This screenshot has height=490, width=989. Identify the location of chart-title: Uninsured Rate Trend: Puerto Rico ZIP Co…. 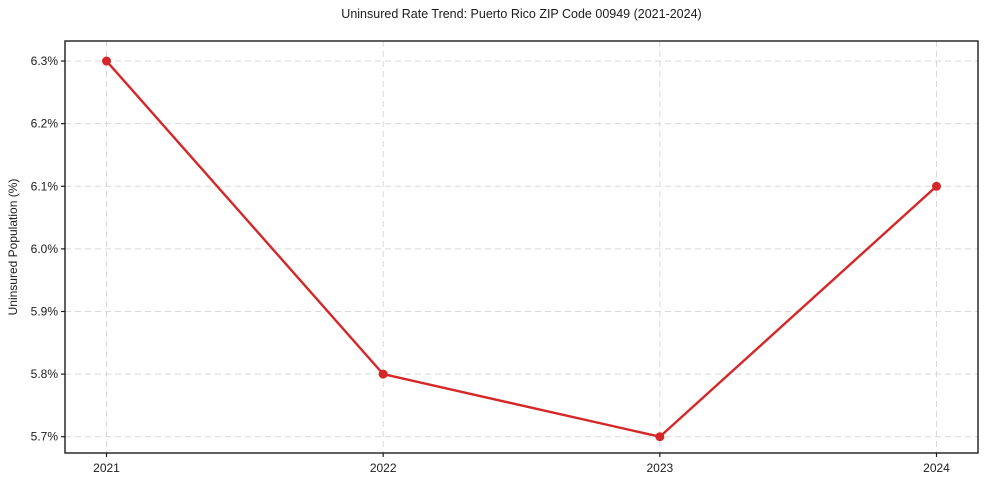
(521, 14).